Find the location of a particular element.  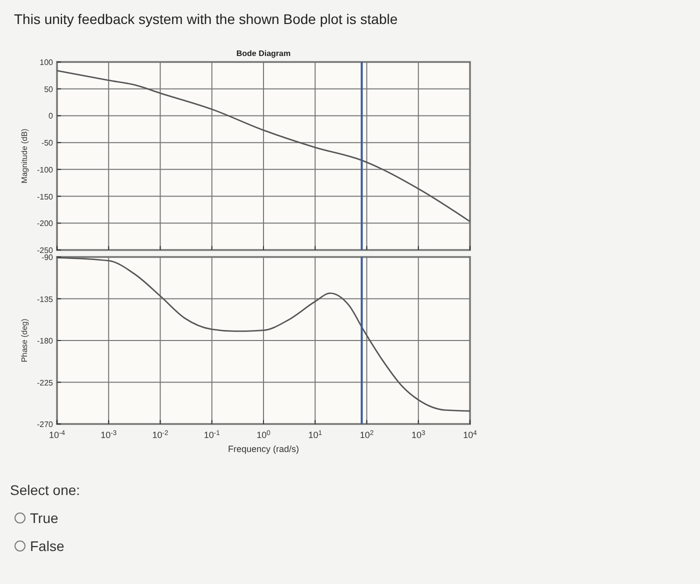

y-tick-label: -225 is located at coordinates (45, 383).